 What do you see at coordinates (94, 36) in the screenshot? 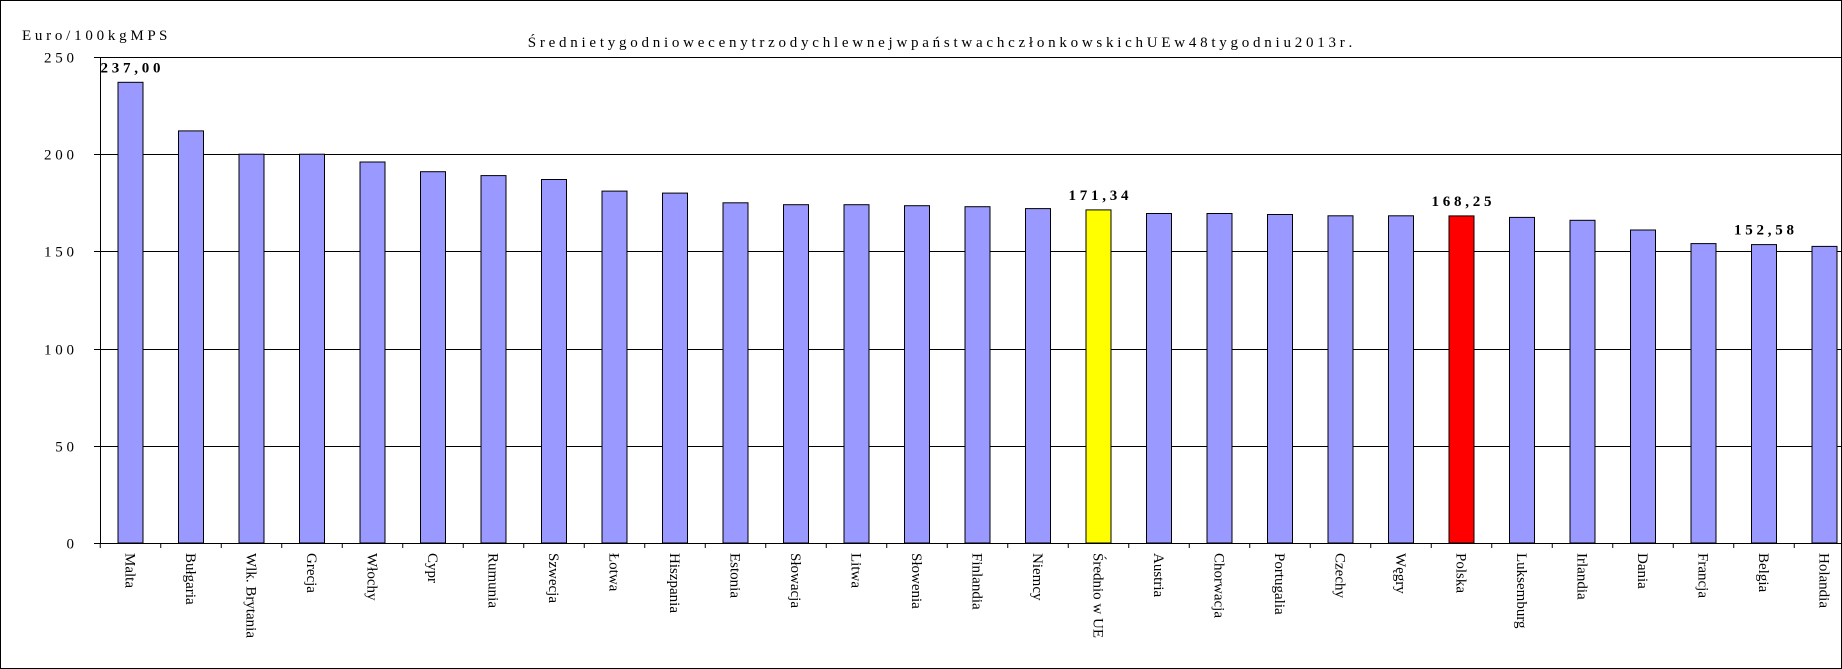
I see `y-axis-label: E u r o / 1 0 0 k g M P S` at bounding box center [94, 36].